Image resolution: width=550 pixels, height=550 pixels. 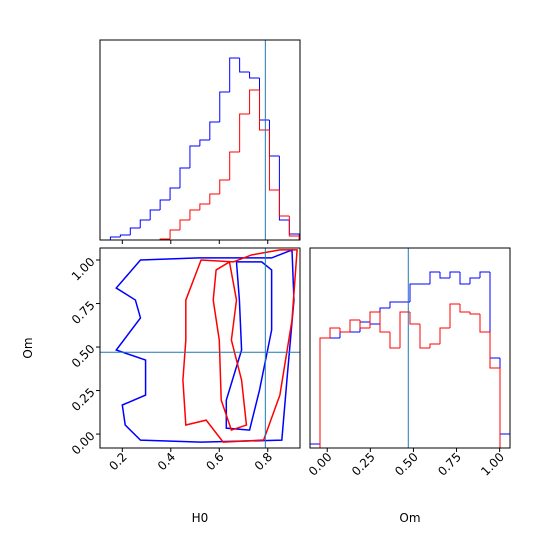 I want to click on y-axis-label: Om, so click(x=28, y=347).